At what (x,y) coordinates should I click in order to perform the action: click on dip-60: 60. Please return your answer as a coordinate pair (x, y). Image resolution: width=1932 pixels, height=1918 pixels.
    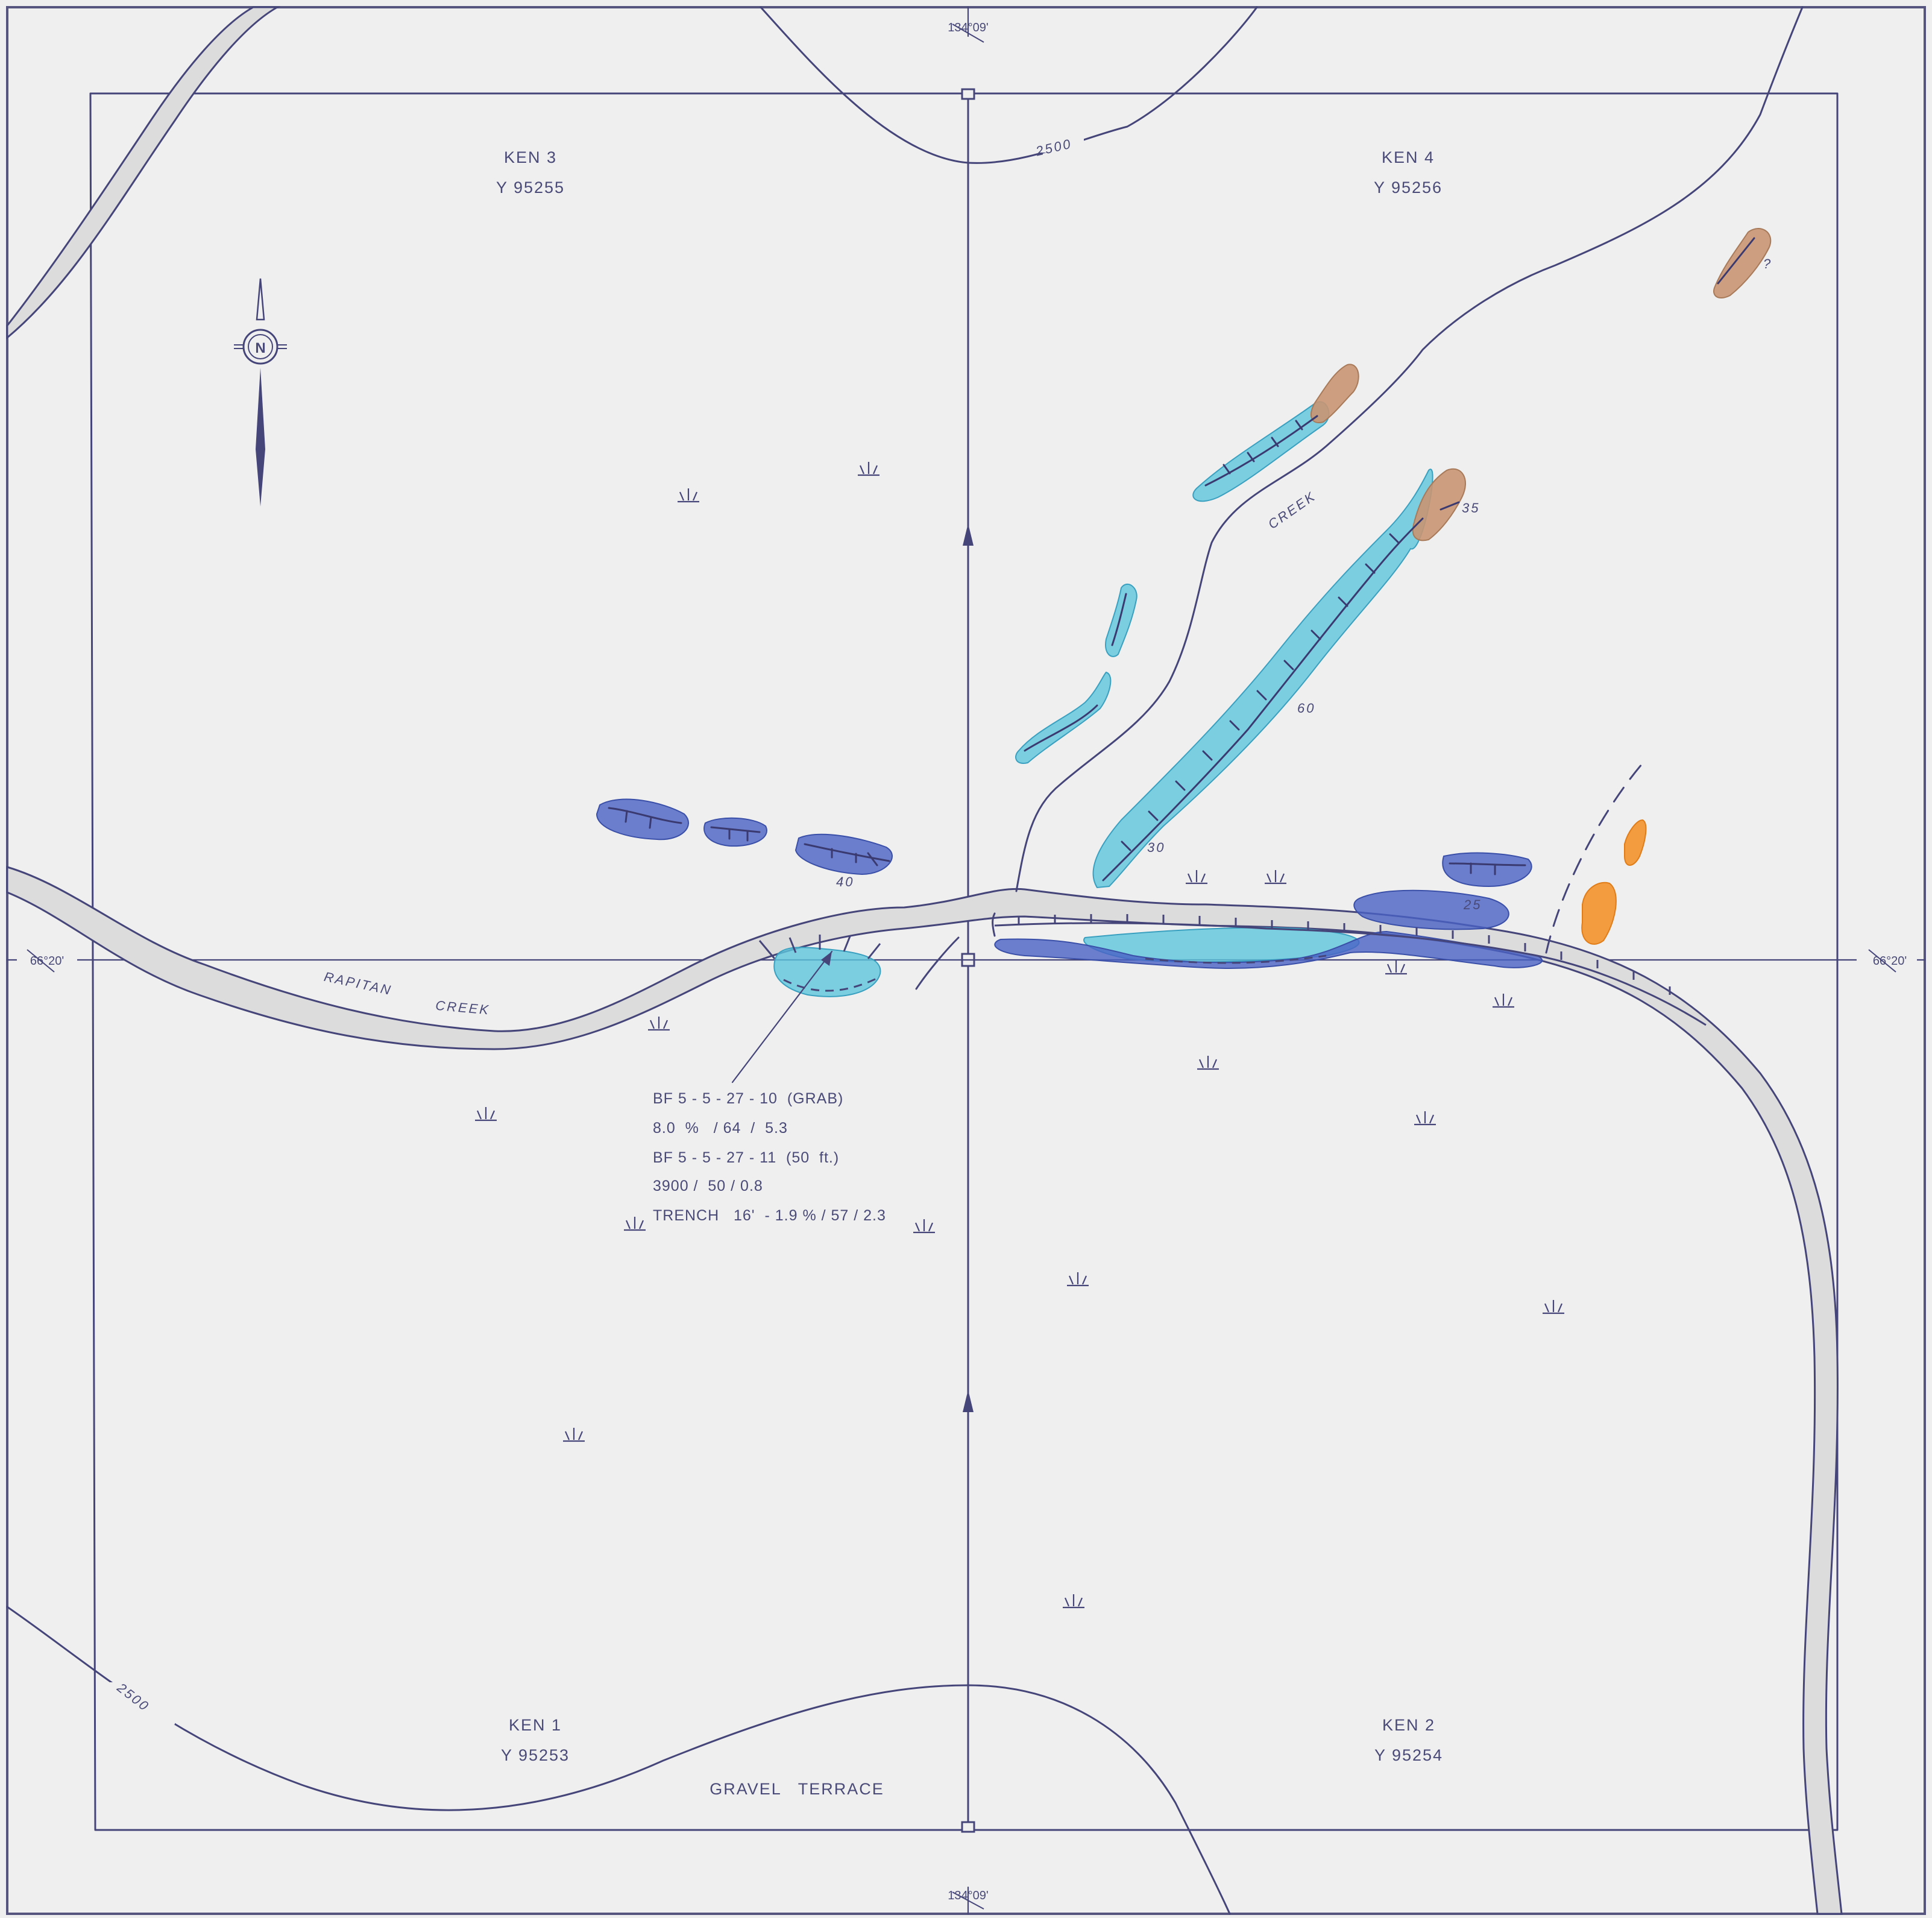
    Looking at the image, I should click on (1306, 708).